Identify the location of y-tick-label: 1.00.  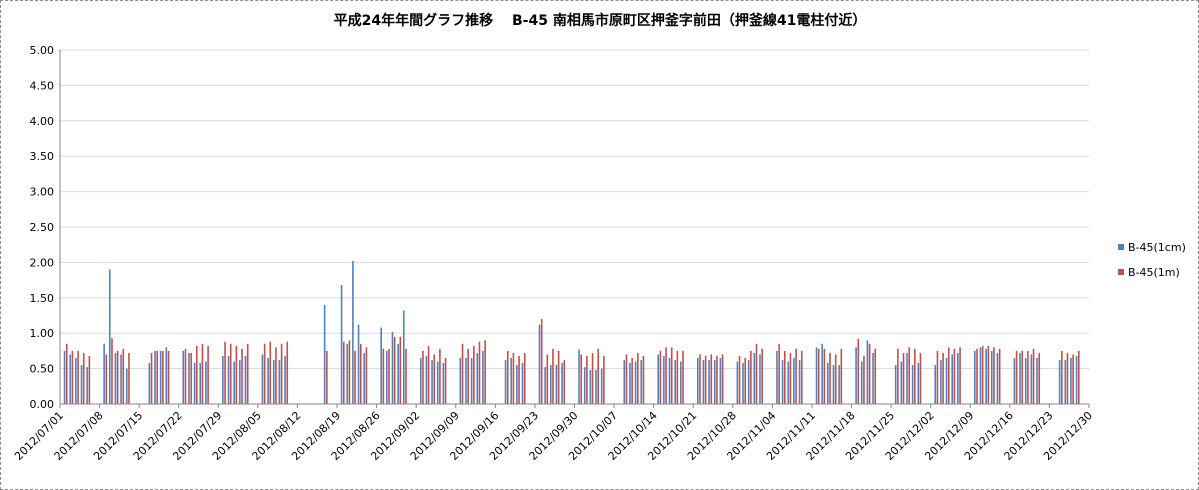
(42, 333).